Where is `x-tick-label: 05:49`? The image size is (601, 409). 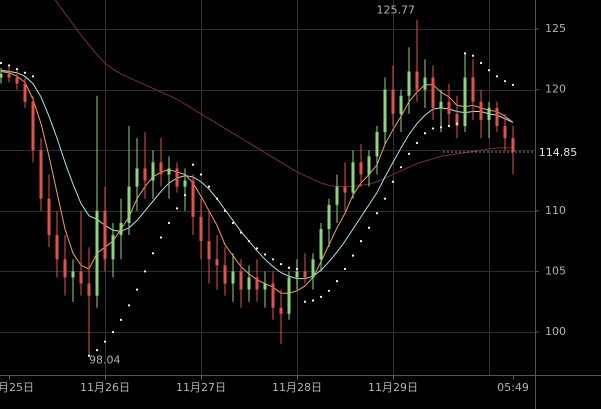
x-tick-label: 05:49 is located at coordinates (513, 387).